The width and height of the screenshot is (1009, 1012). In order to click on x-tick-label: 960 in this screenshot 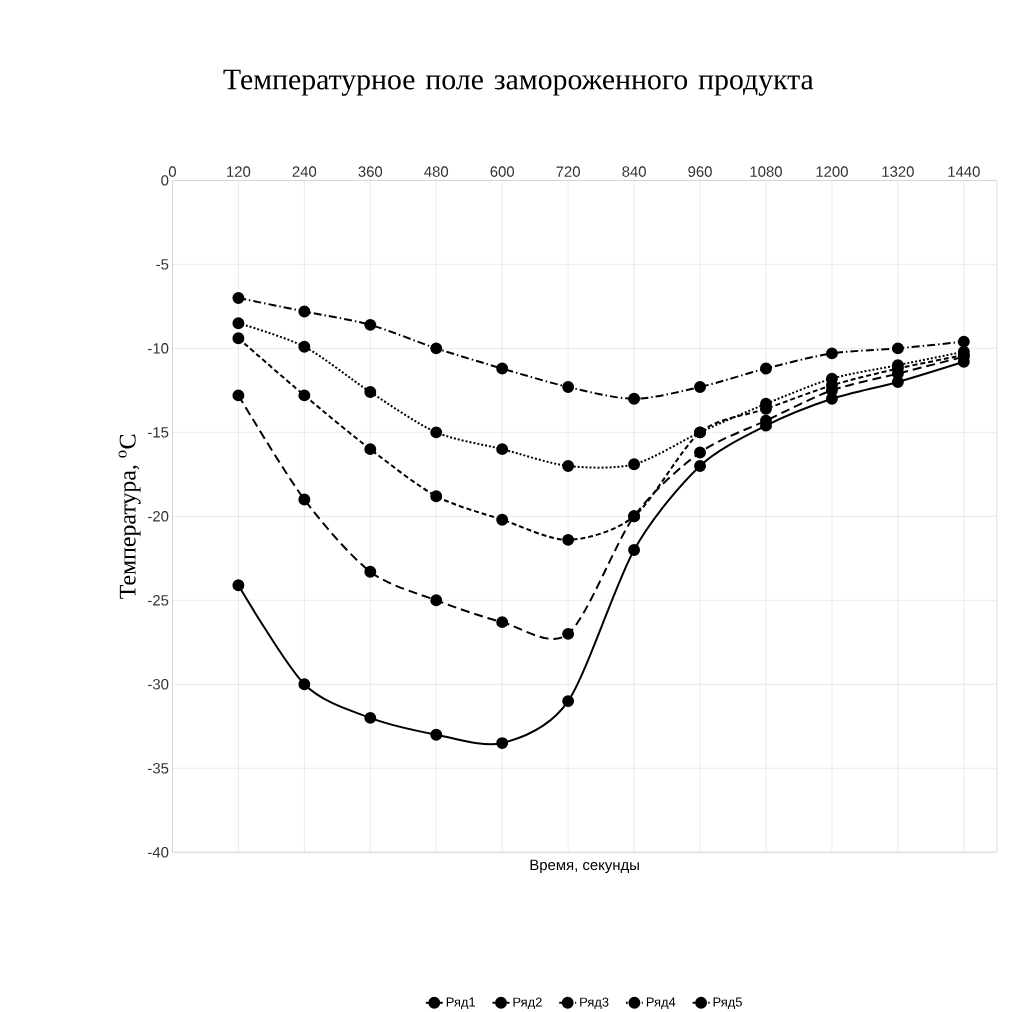, I will do `click(700, 171)`.